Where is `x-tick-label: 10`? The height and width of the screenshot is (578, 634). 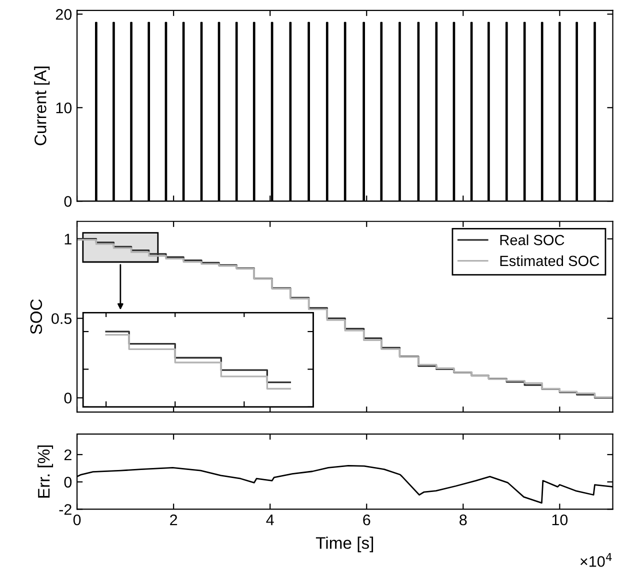
x-tick-label: 10 is located at coordinates (560, 520).